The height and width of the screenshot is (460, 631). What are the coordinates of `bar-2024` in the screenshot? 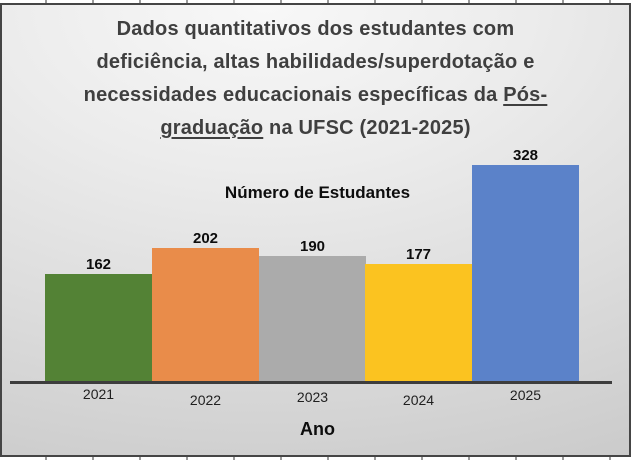 It's located at (418, 322).